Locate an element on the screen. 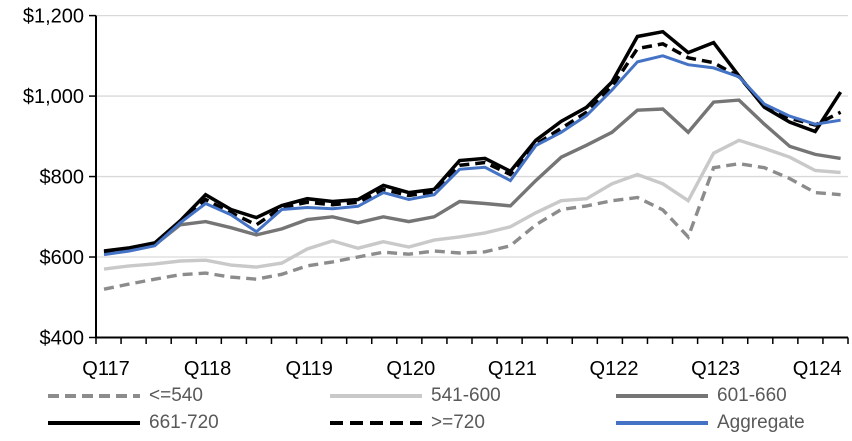 The height and width of the screenshot is (441, 852). legend-label: 601-660 is located at coordinates (752, 395).